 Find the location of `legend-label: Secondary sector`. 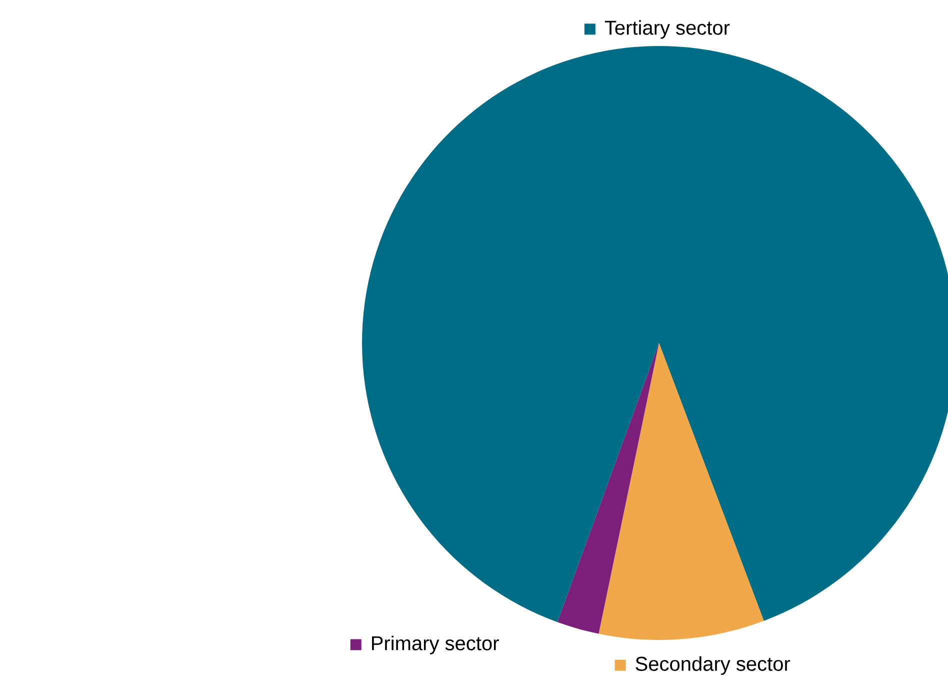

legend-label: Secondary sector is located at coordinates (713, 665).